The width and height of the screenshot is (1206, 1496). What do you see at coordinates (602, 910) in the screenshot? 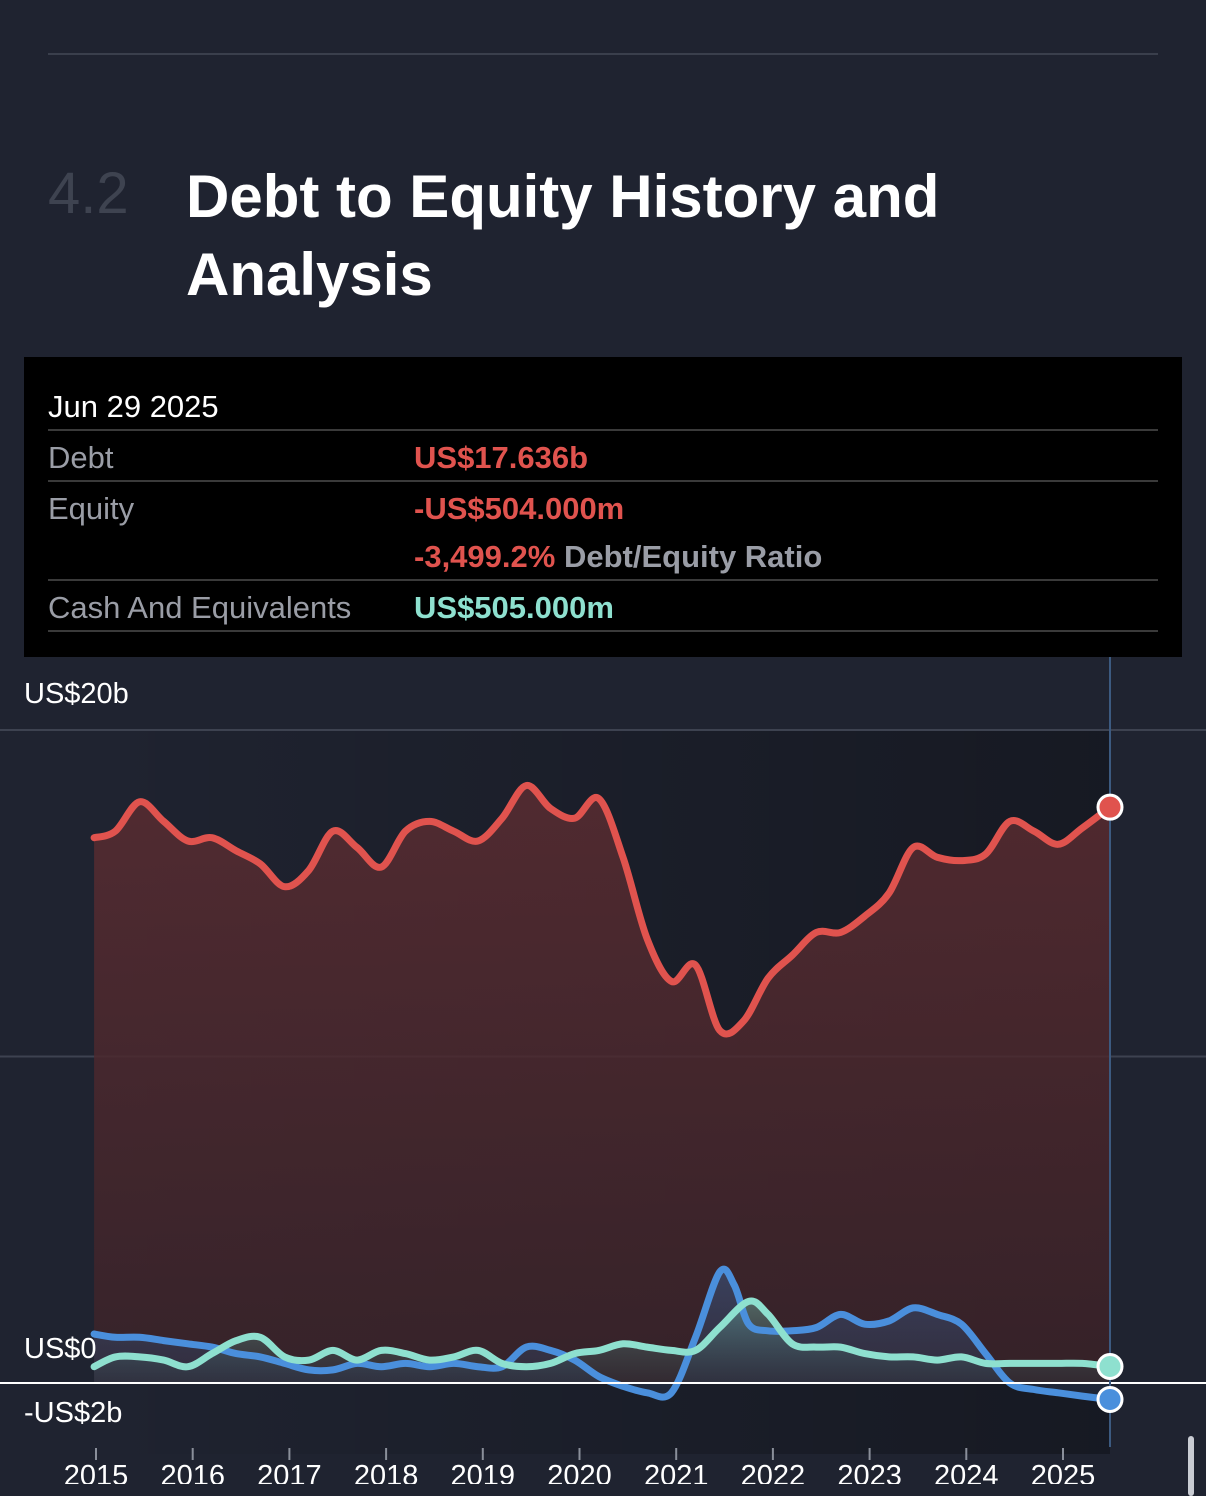
I see `debt-line` at bounding box center [602, 910].